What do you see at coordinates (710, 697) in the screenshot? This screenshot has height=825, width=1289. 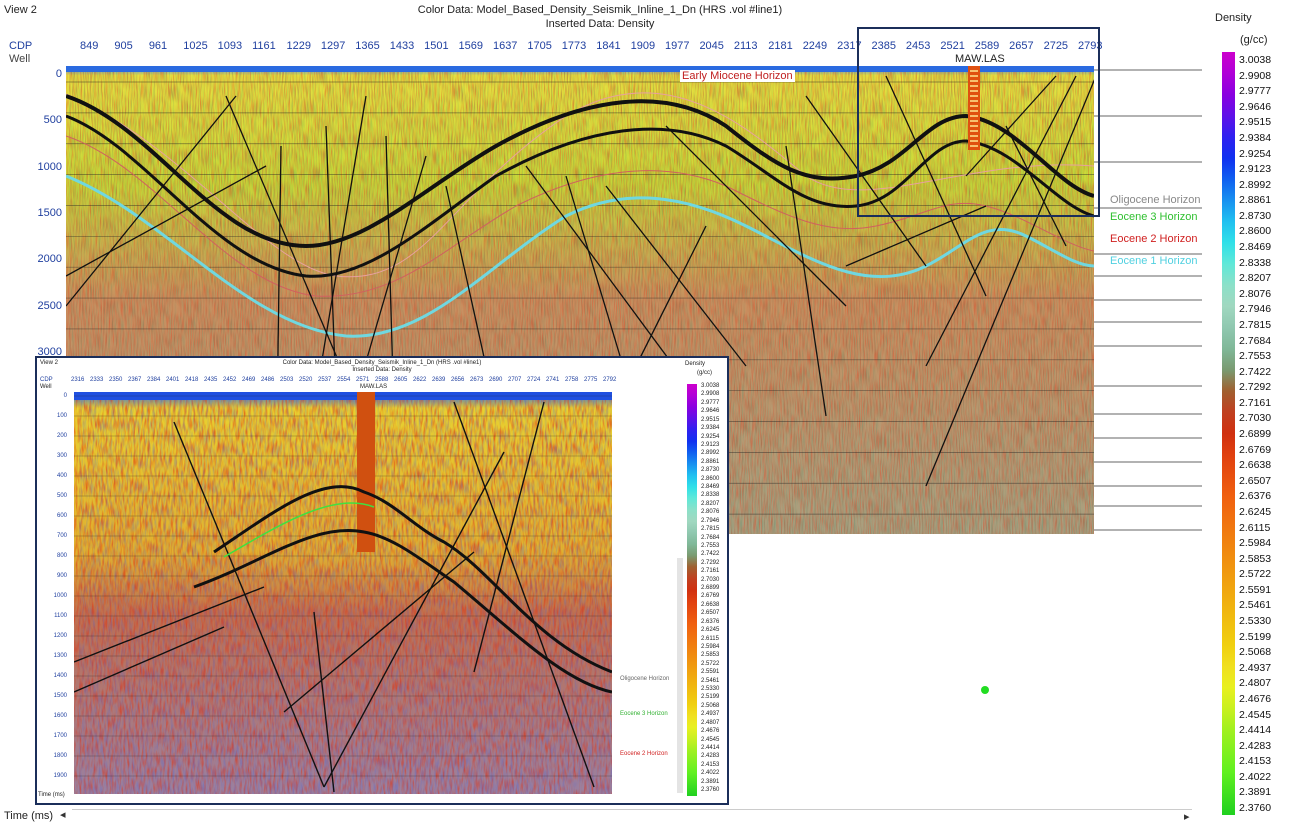 I see `inset-colorbar-tick-label: 2.5199` at bounding box center [710, 697].